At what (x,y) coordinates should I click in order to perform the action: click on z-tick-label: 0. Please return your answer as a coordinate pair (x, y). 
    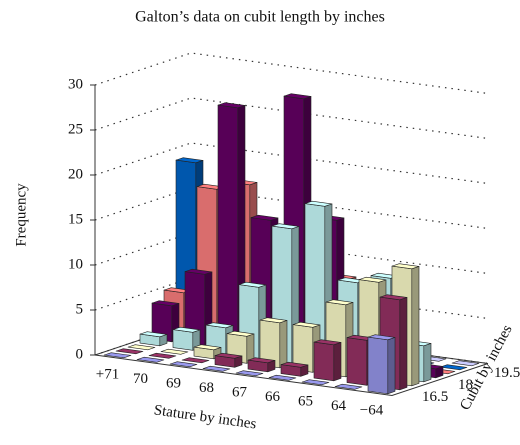
    Looking at the image, I should click on (80, 354).